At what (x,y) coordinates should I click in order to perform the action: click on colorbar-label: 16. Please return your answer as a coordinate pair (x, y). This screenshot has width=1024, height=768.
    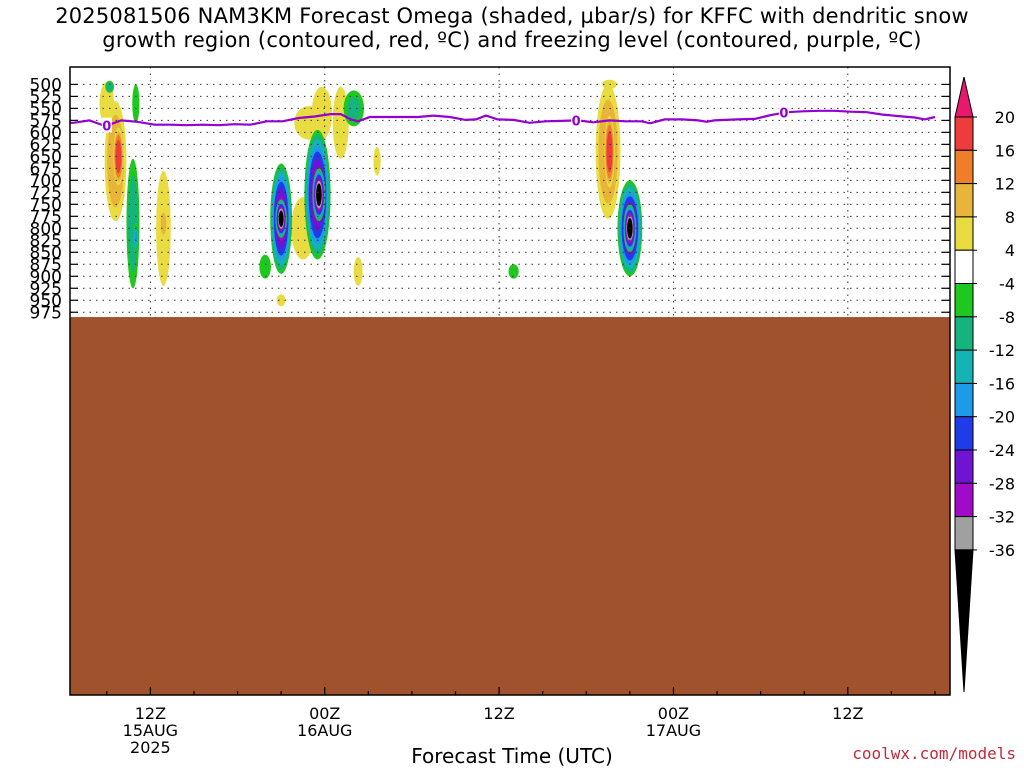
    Looking at the image, I should click on (1005, 150).